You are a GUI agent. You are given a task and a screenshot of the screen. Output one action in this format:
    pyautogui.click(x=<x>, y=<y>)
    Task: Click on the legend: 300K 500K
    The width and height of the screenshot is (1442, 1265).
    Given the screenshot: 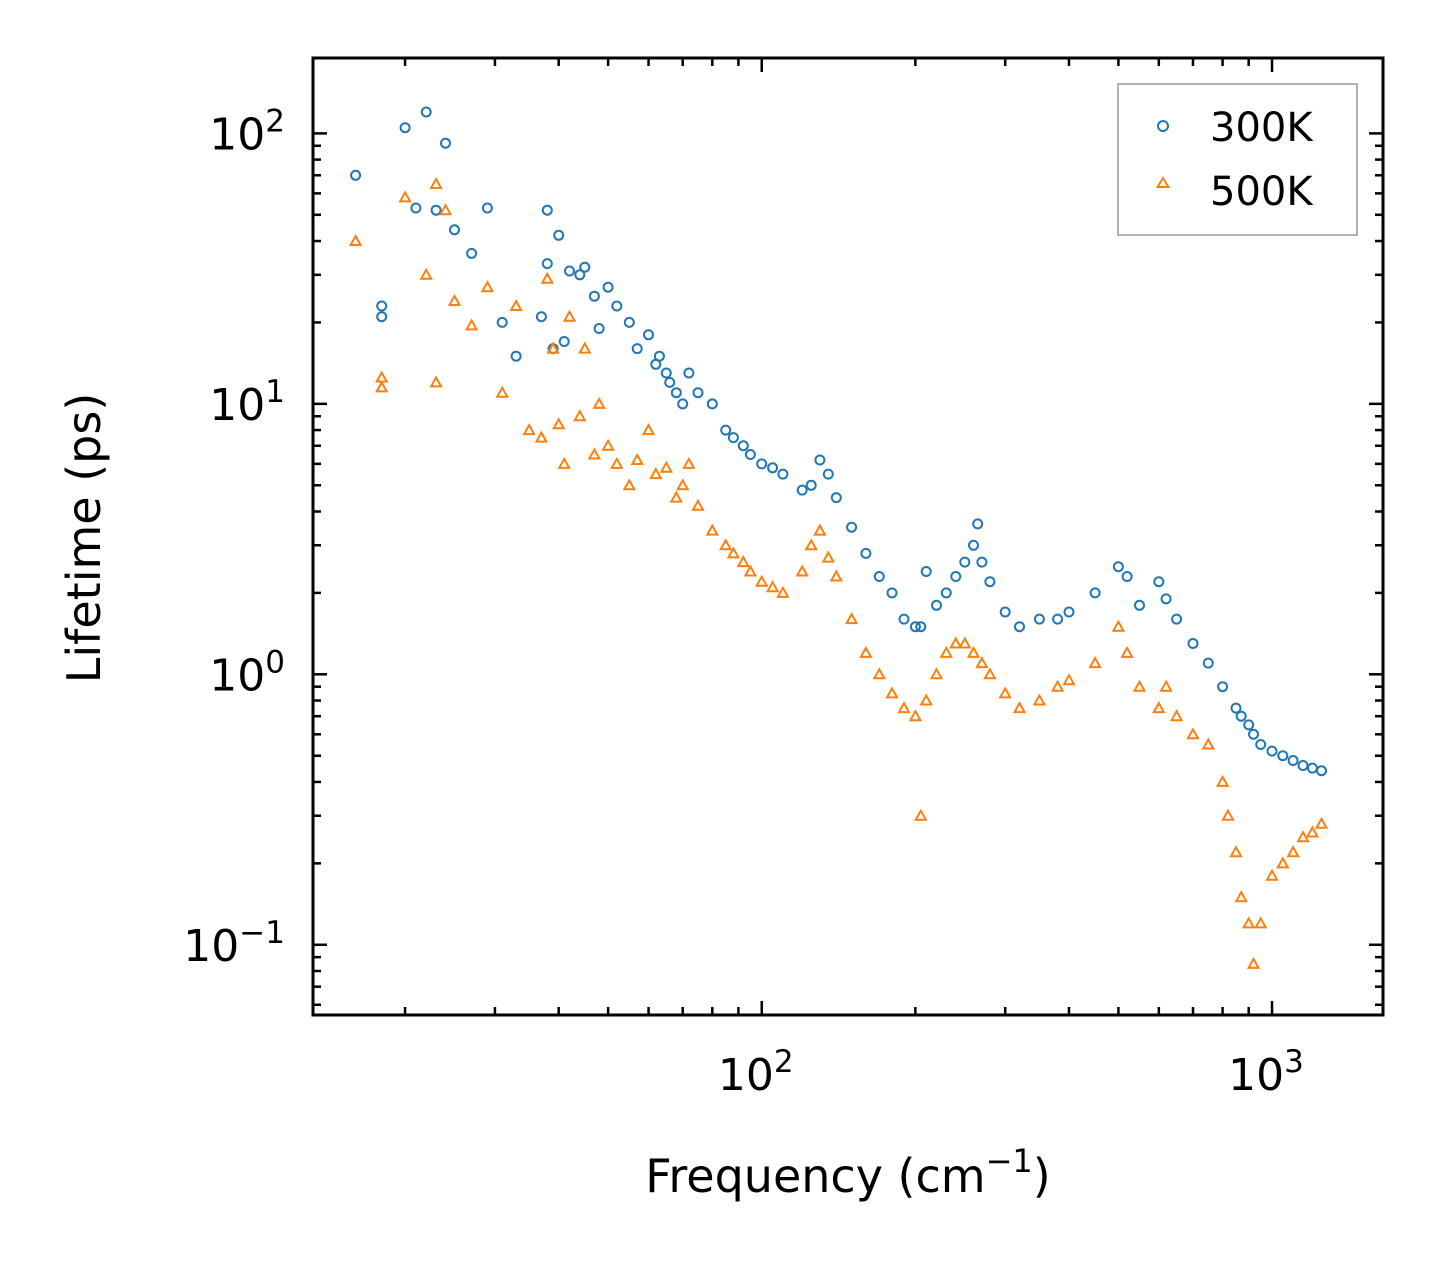 What is the action you would take?
    pyautogui.click(x=1237, y=159)
    